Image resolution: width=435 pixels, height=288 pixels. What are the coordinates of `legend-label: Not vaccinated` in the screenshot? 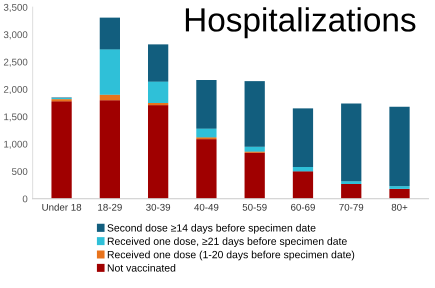 It's located at (142, 268).